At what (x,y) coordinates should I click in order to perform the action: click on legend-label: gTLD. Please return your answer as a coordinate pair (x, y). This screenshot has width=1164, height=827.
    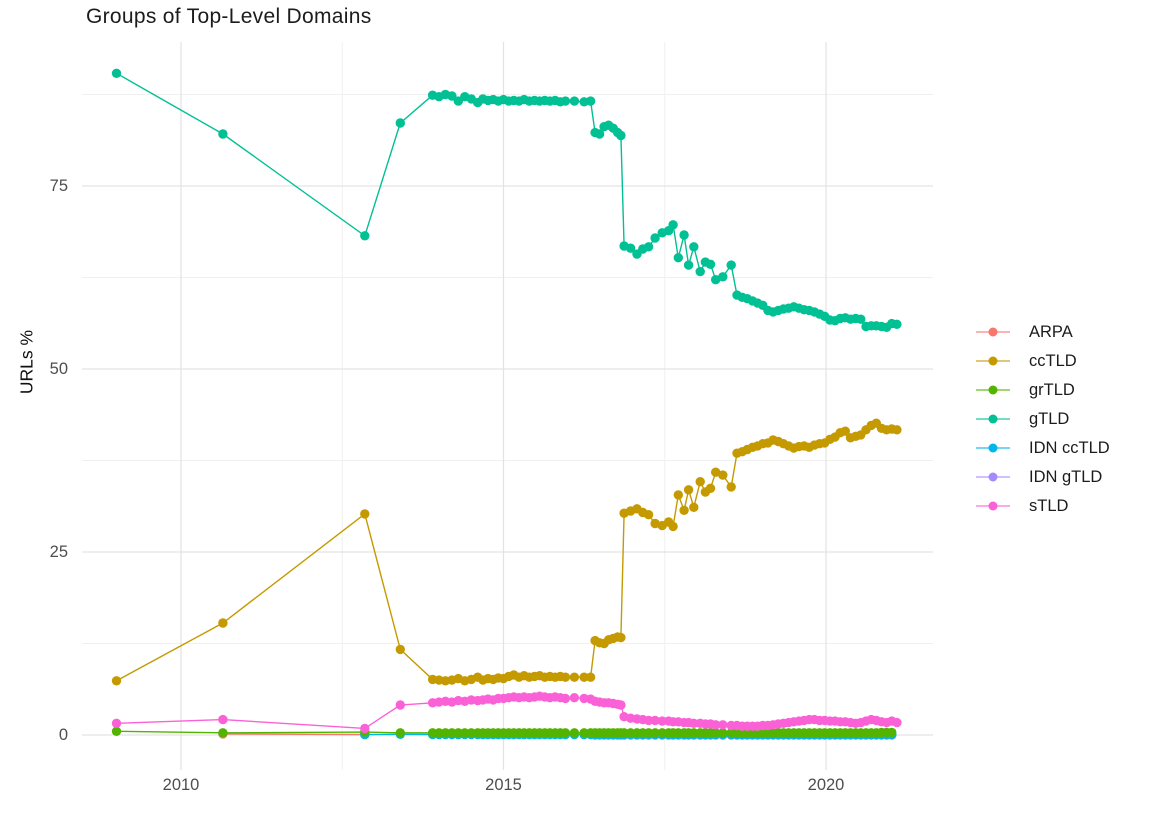
    Looking at the image, I should click on (1049, 418).